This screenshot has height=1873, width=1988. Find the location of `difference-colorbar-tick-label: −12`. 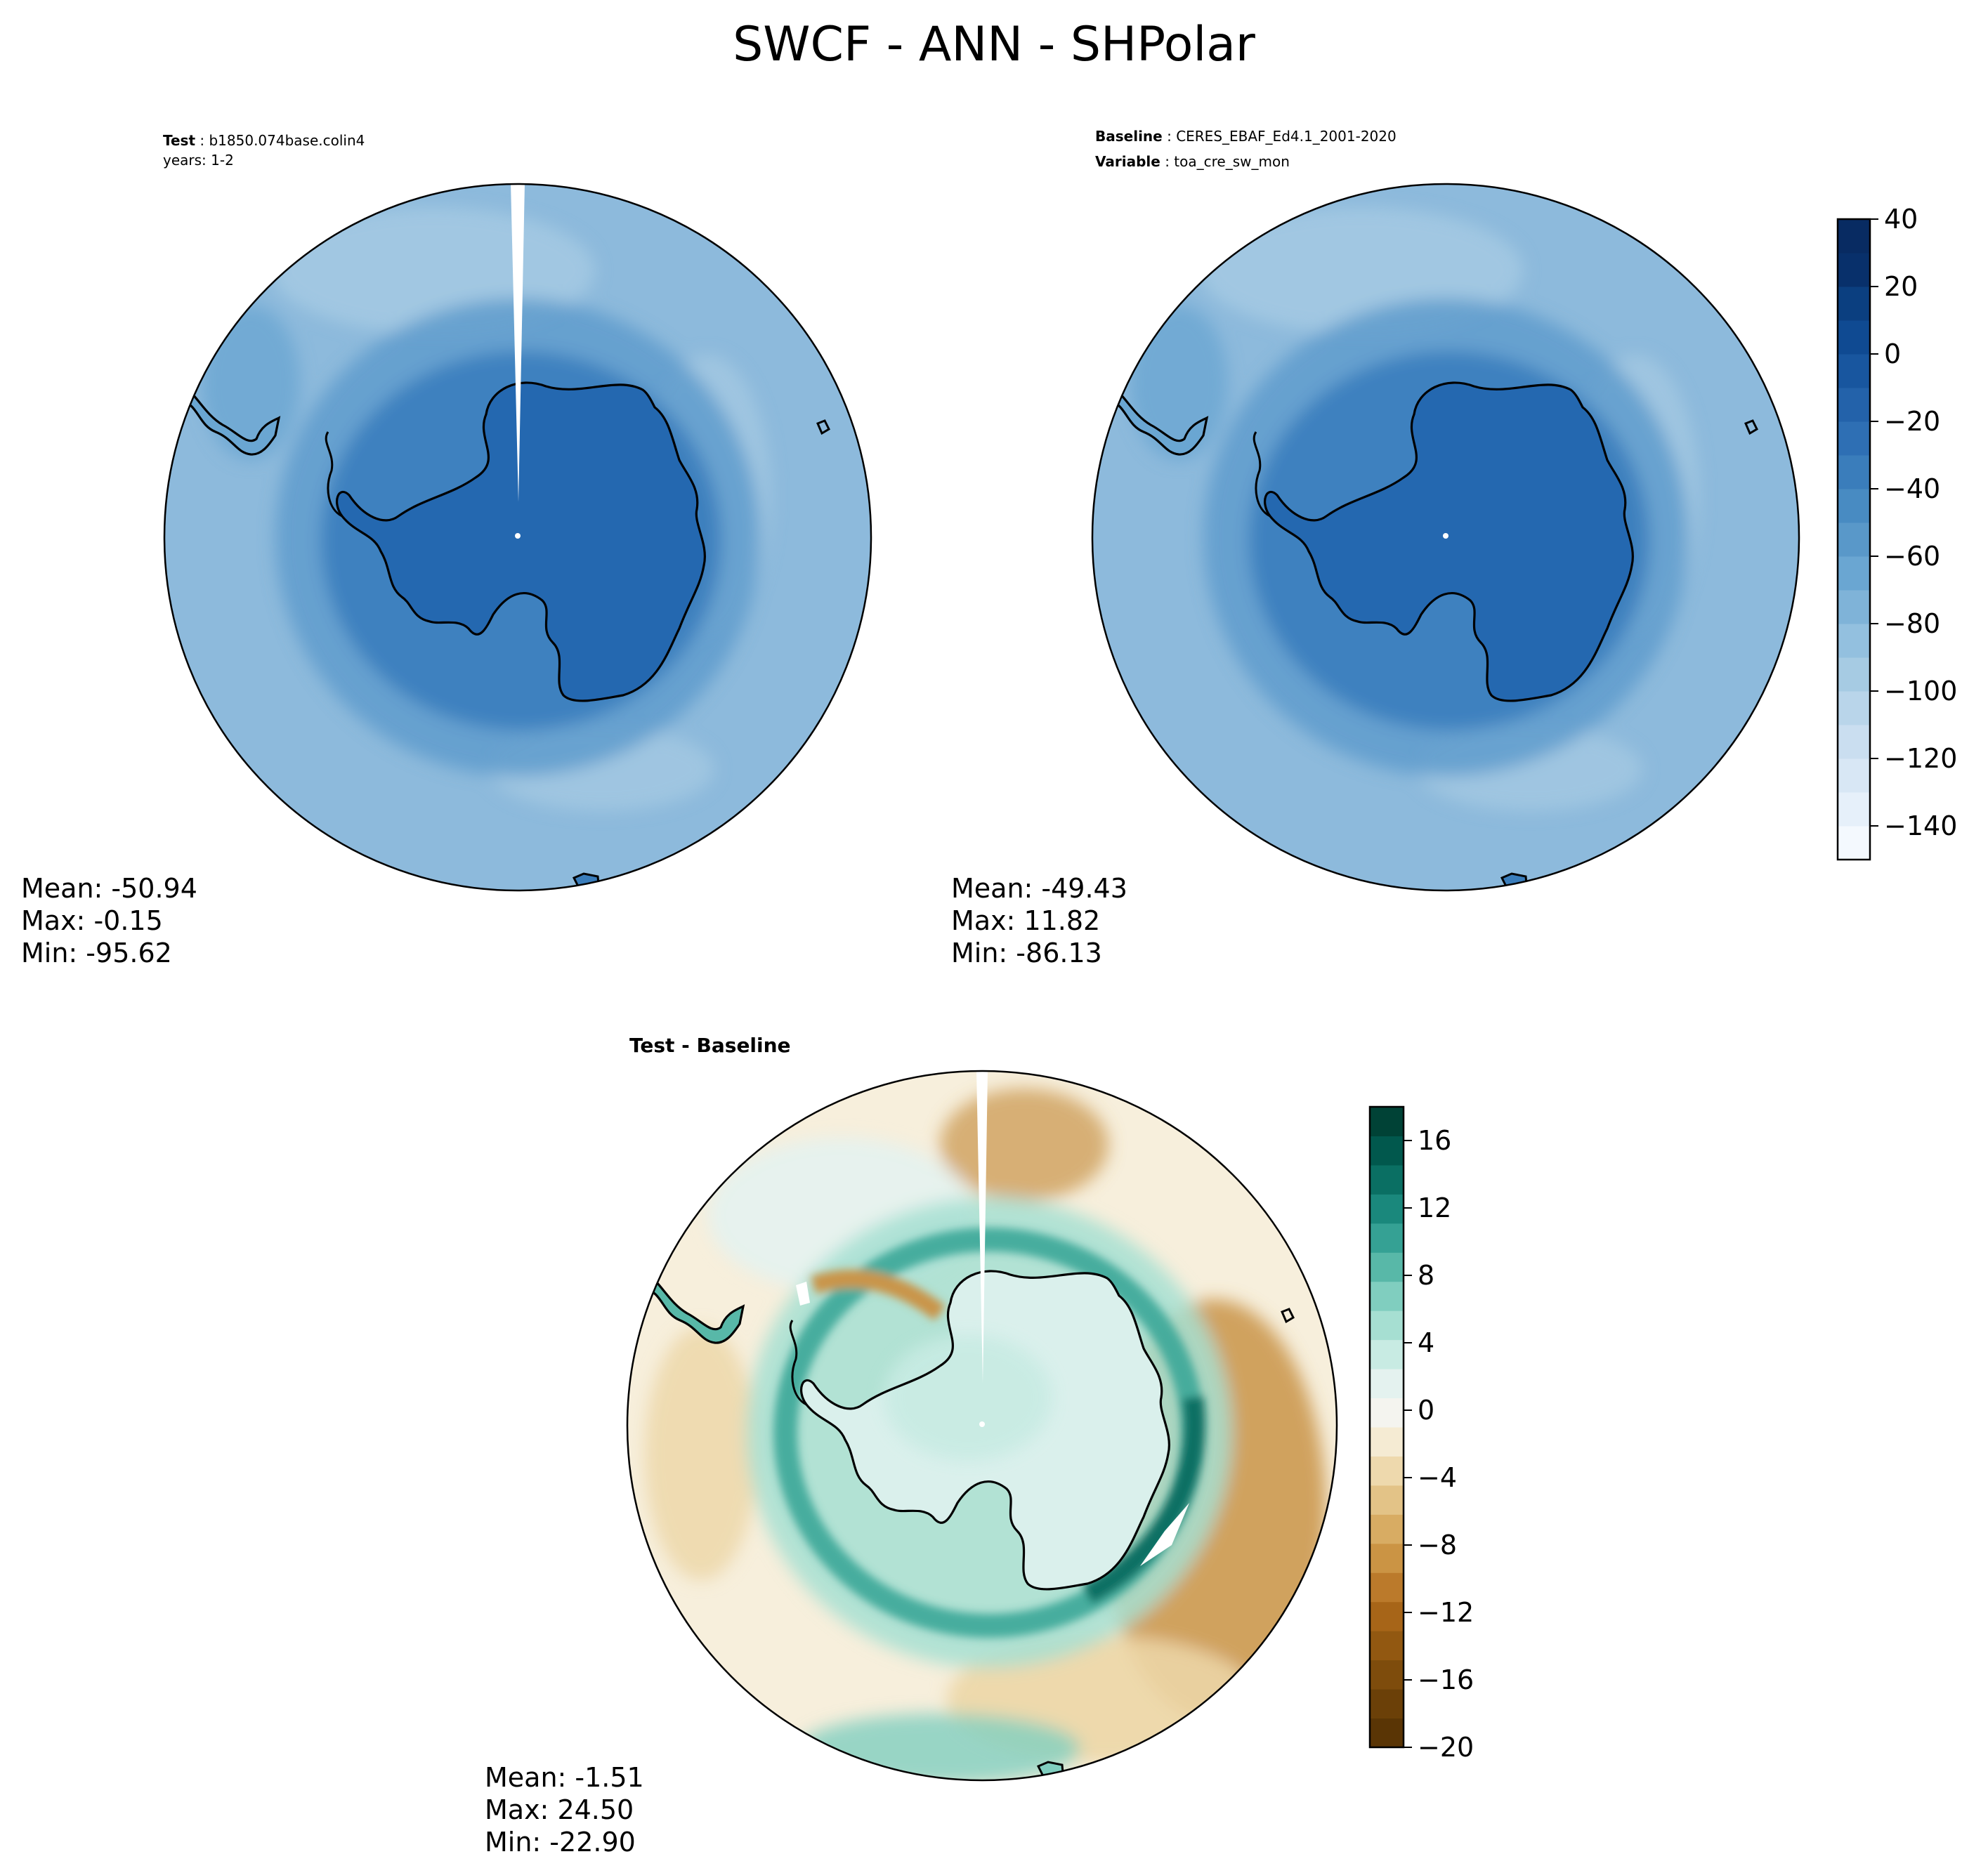

difference-colorbar-tick-label: −12 is located at coordinates (1446, 1612).